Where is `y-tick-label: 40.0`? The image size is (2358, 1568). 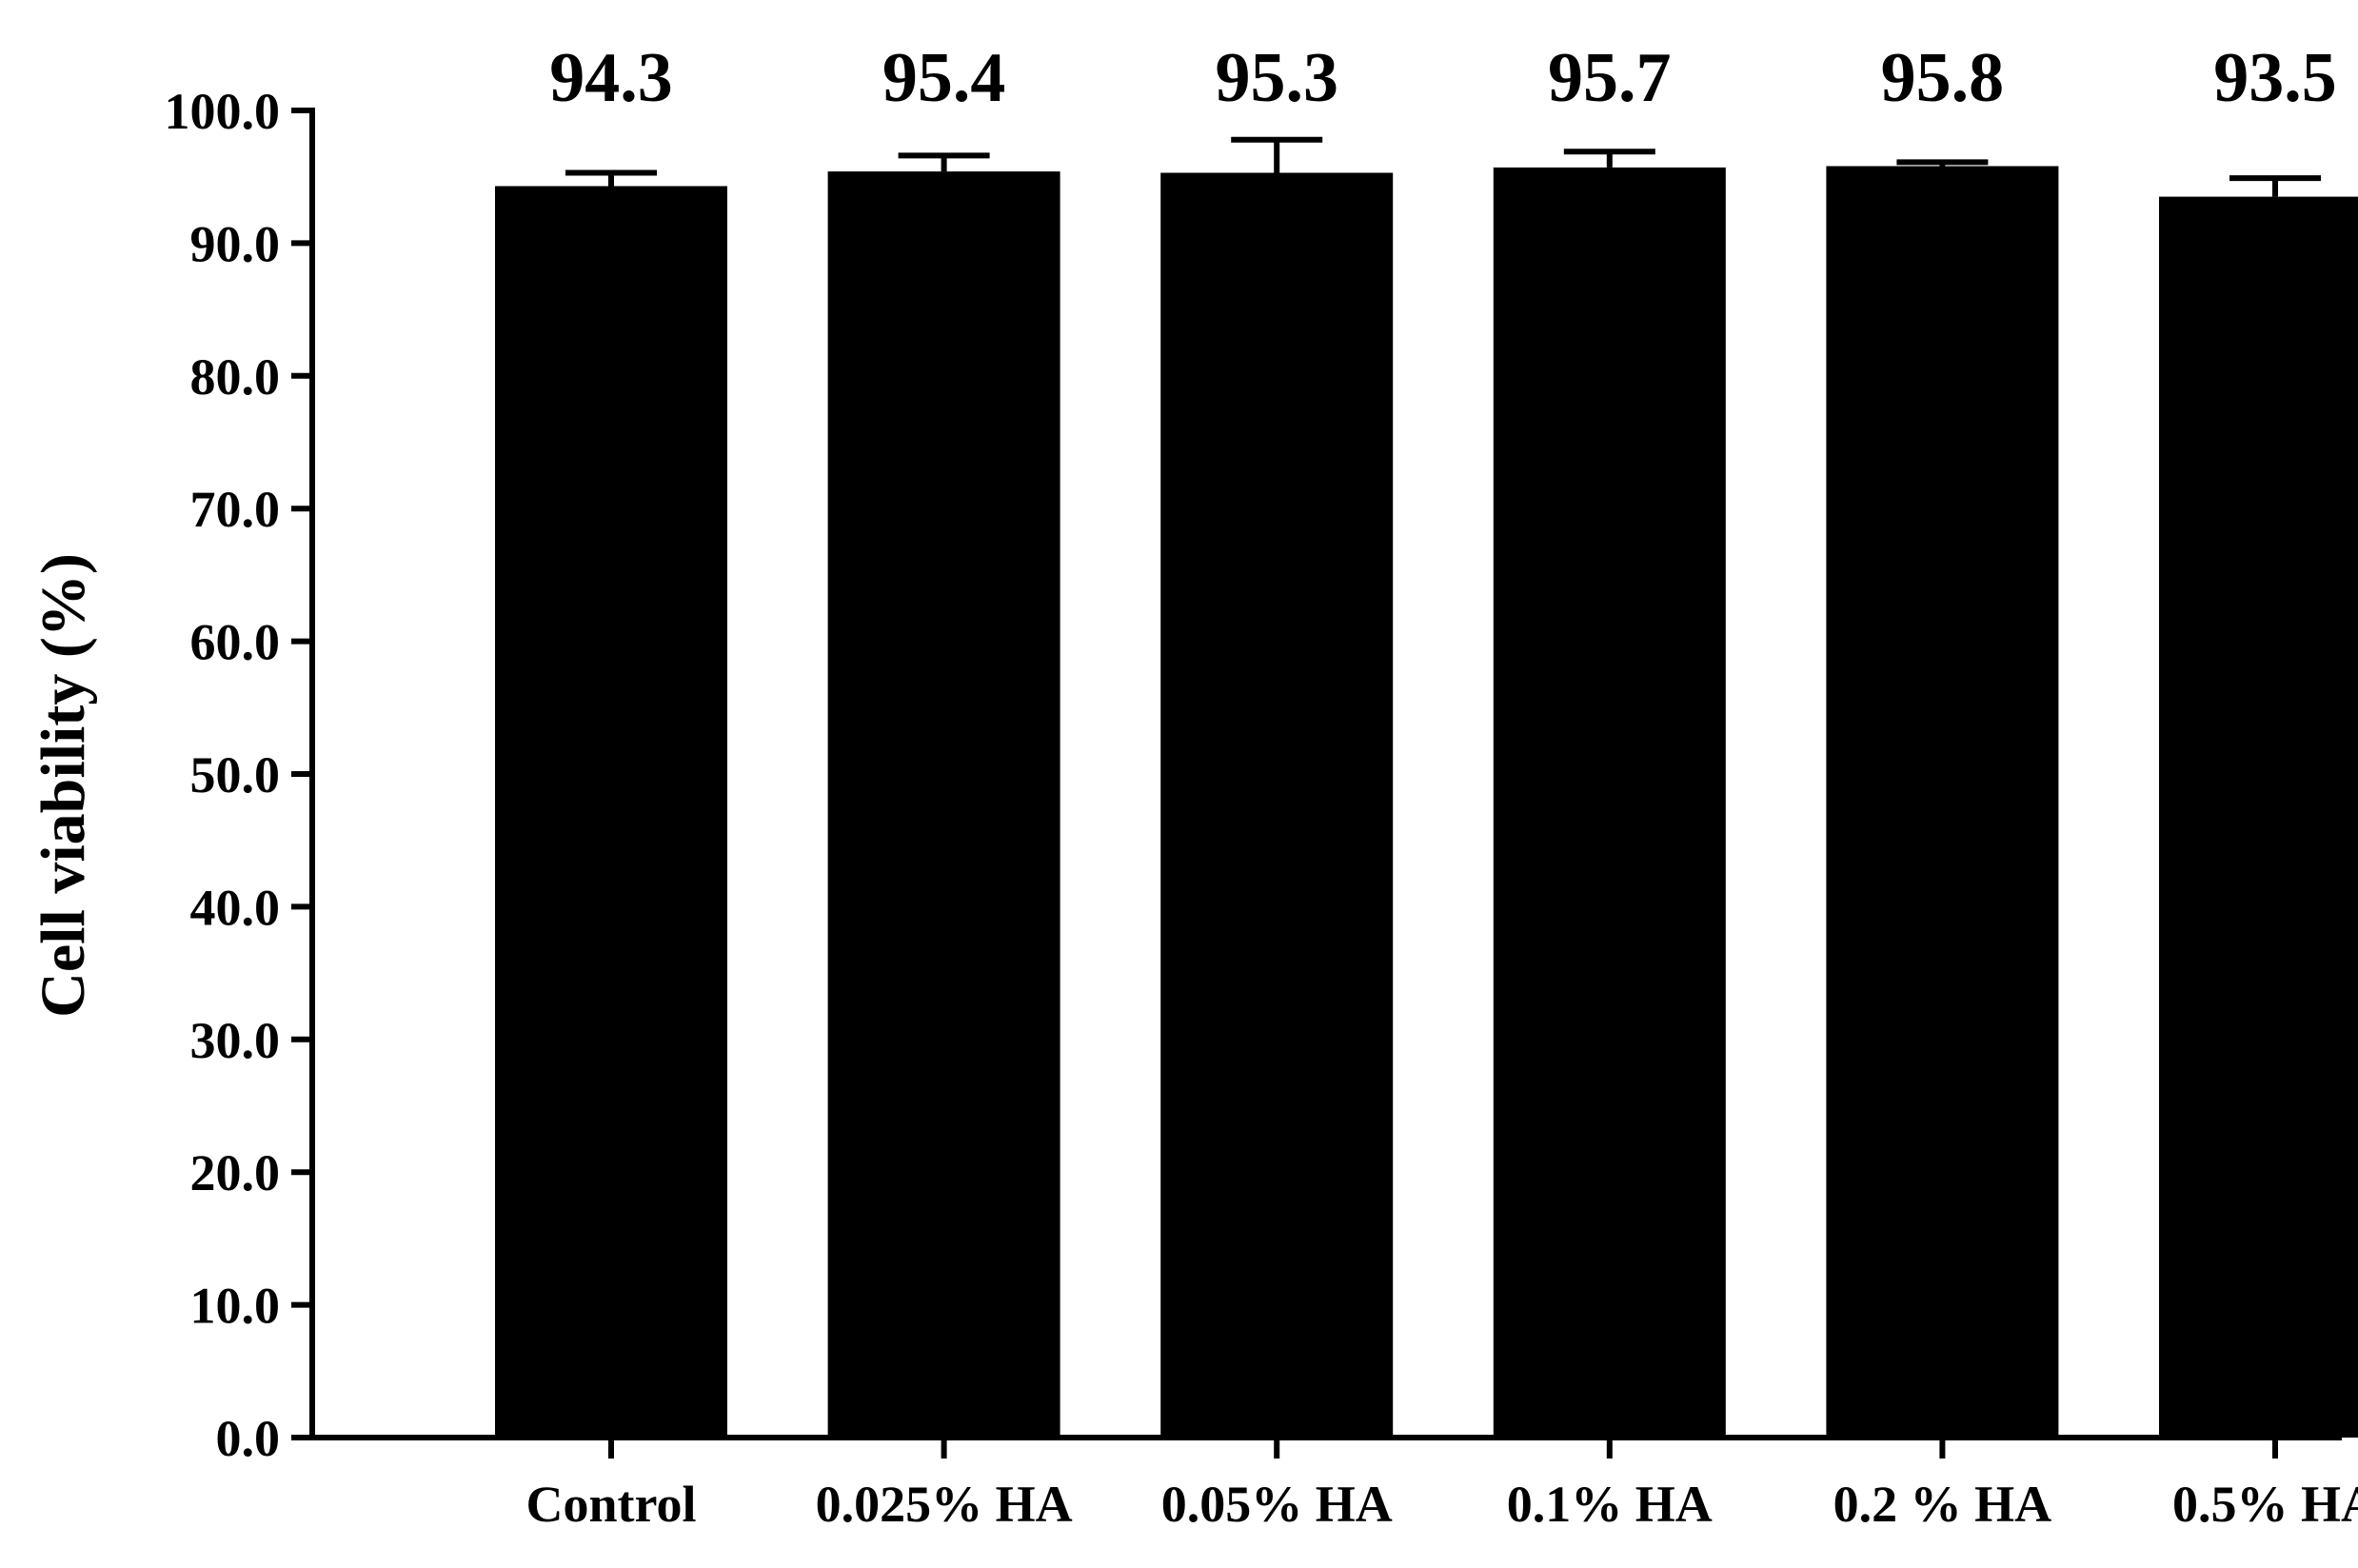
y-tick-label: 40.0 is located at coordinates (235, 908).